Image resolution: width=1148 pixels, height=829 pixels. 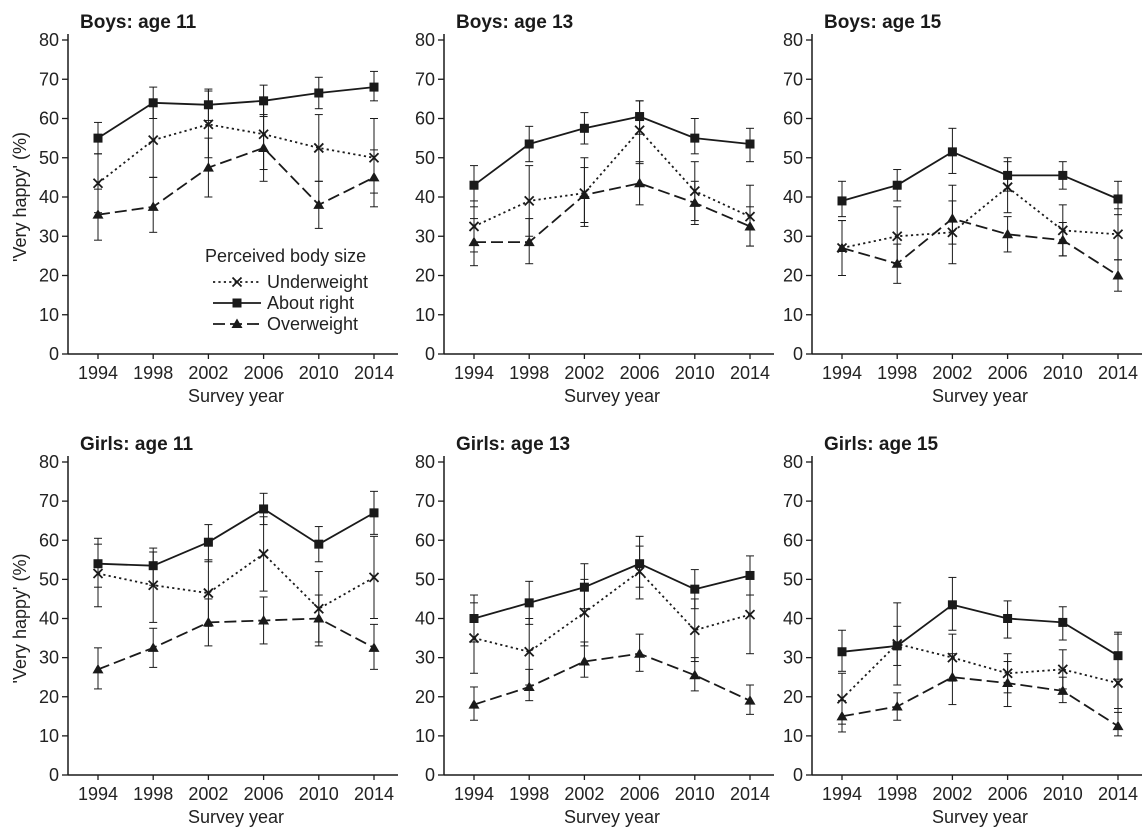 I want to click on chart-title: Boys: age 13, so click(x=514, y=22).